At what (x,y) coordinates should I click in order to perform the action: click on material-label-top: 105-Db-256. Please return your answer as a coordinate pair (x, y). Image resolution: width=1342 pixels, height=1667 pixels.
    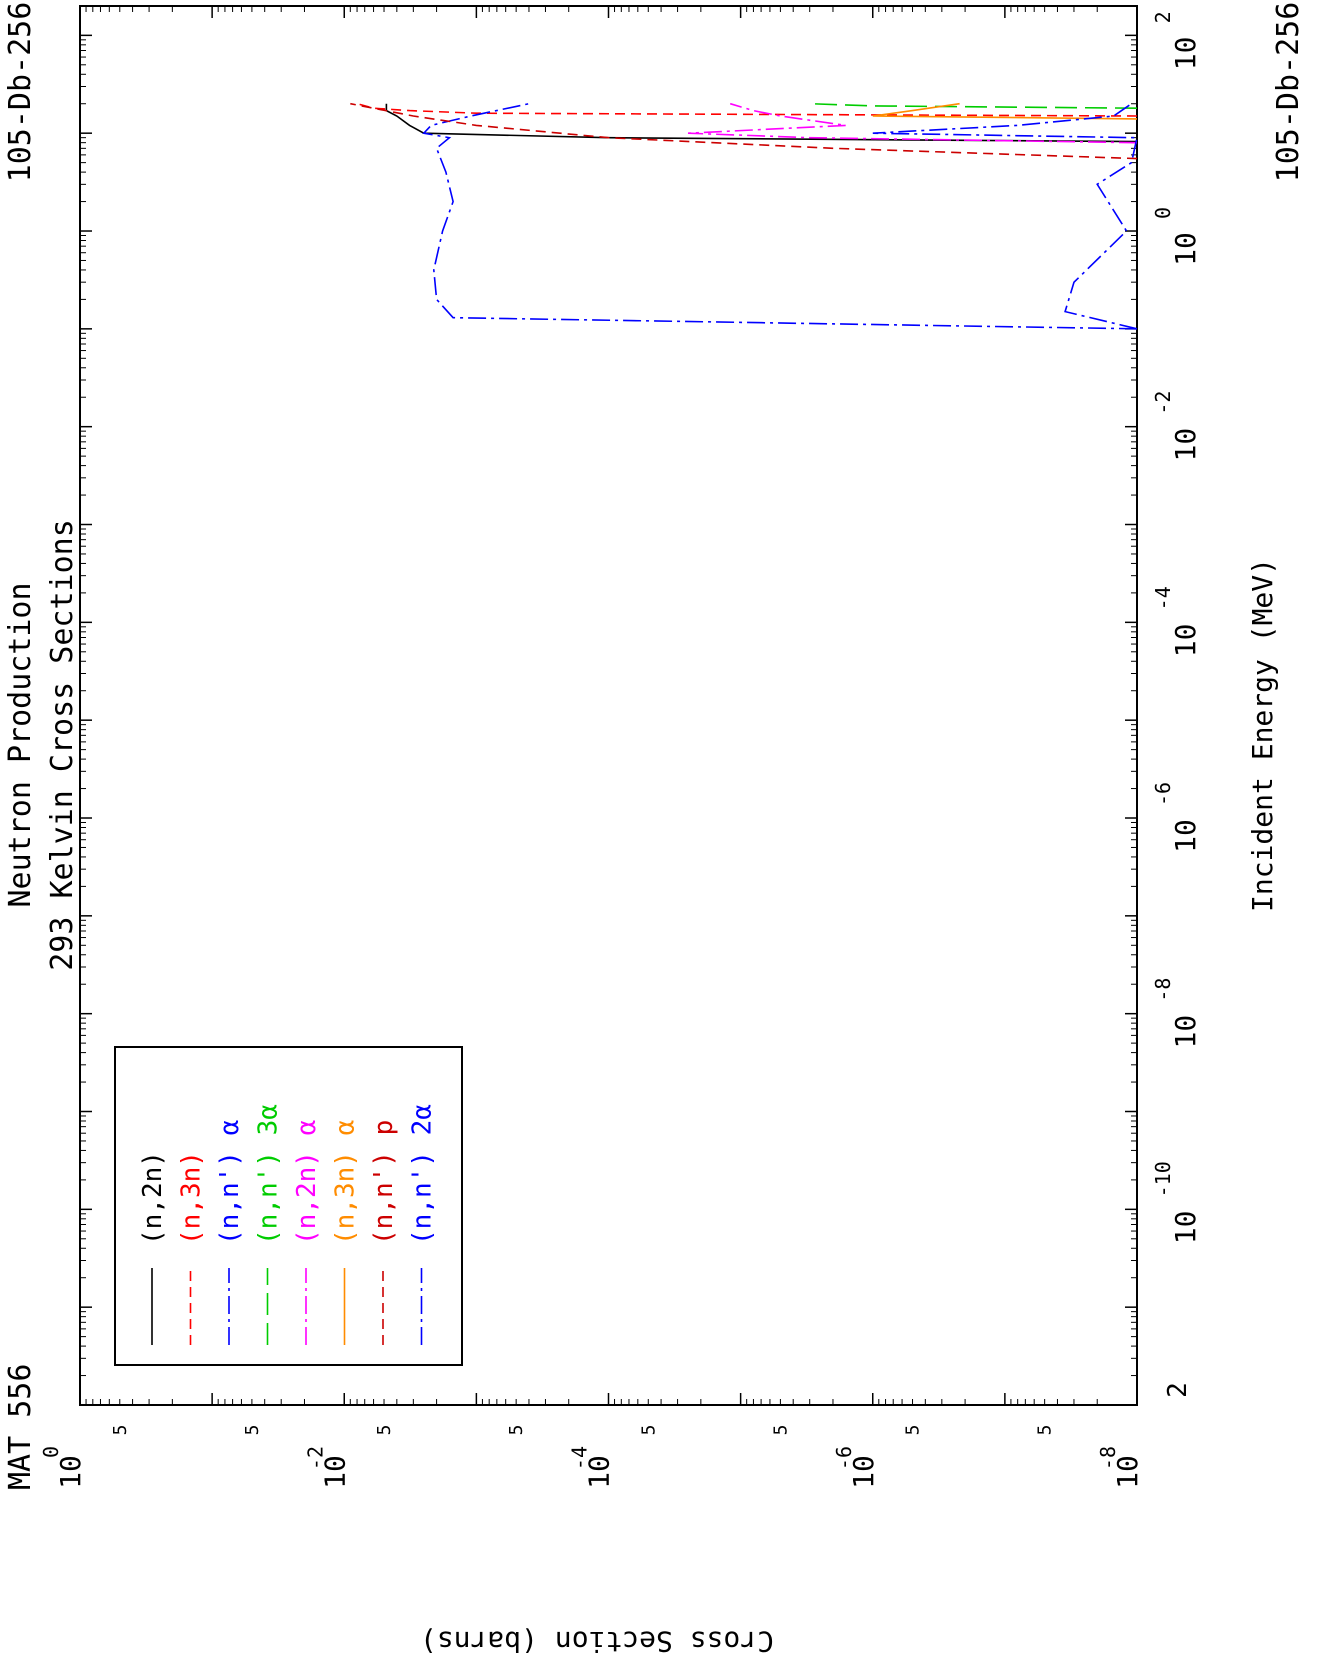
    Looking at the image, I should click on (20, 92).